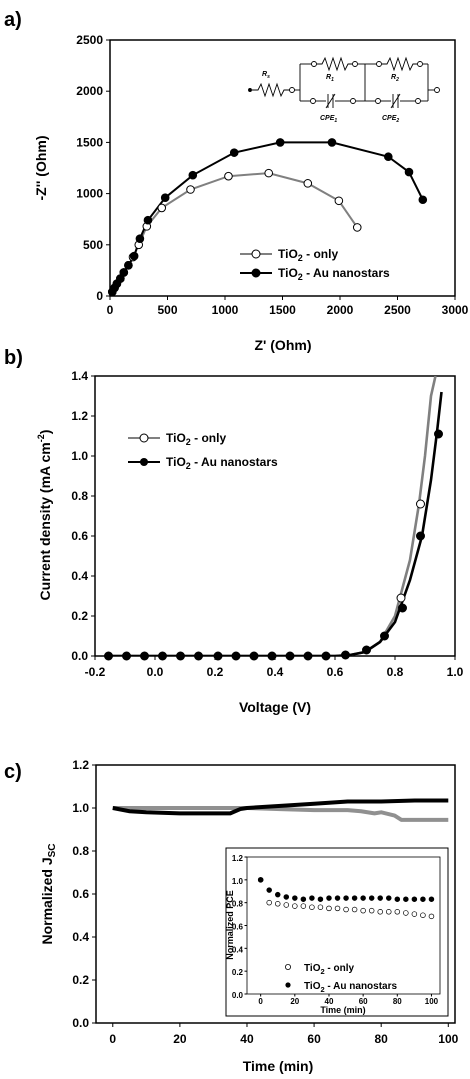 The image size is (470, 1079). I want to click on inset-frame, so click(337, 932).